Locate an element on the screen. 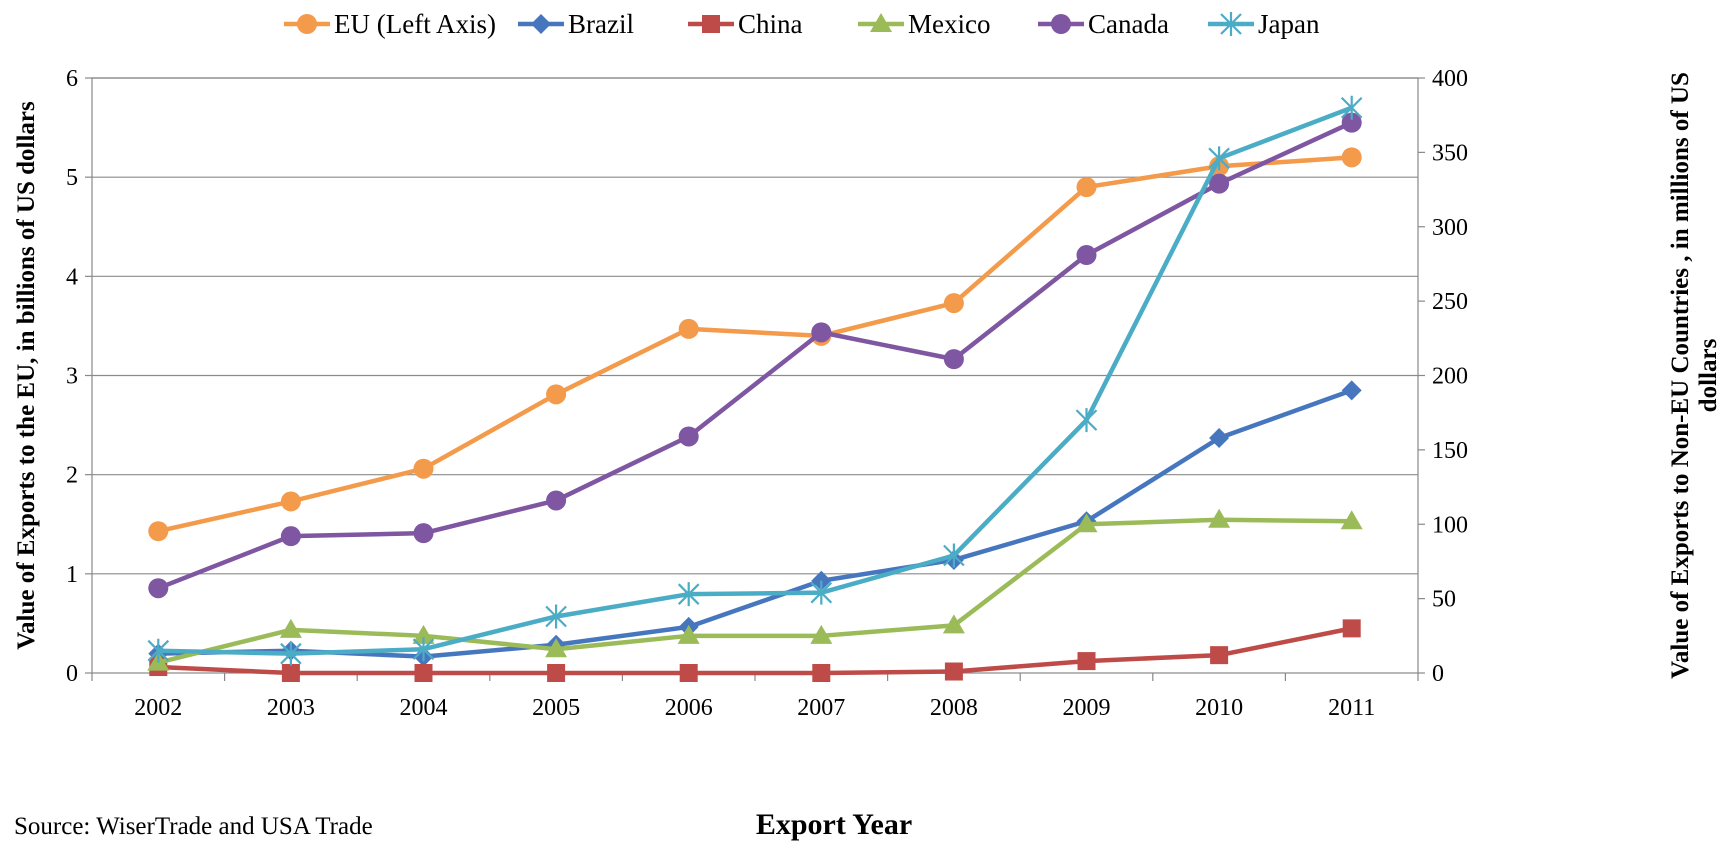  y-right-tick-label: 0 is located at coordinates (1438, 674).